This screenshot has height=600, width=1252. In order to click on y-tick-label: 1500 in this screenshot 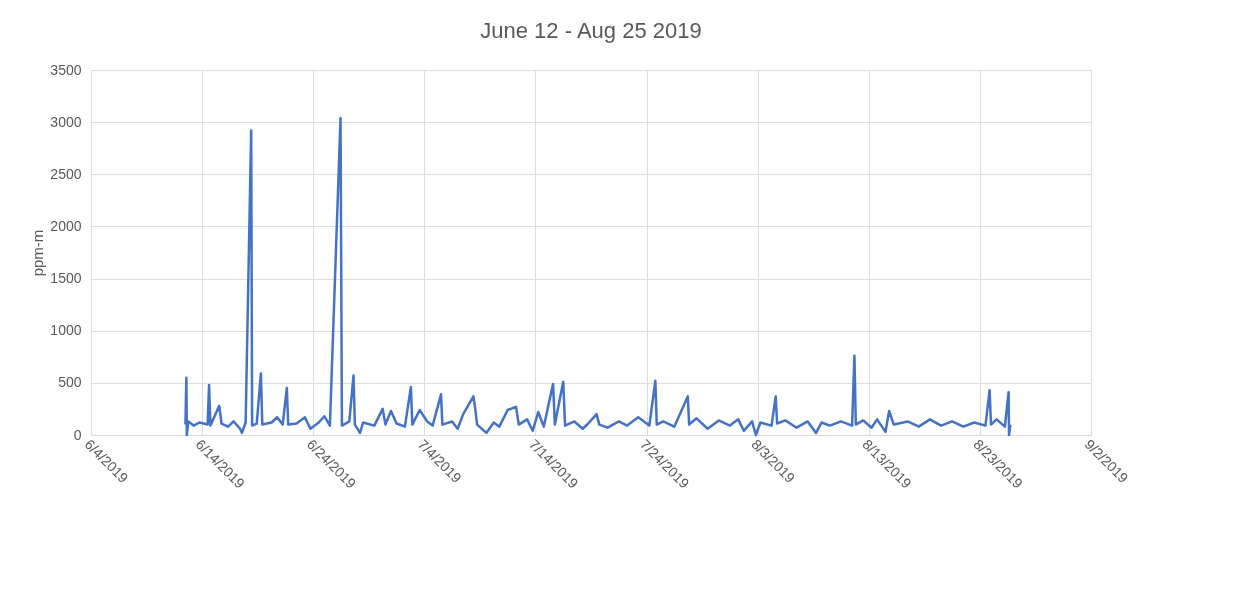, I will do `click(66, 278)`.